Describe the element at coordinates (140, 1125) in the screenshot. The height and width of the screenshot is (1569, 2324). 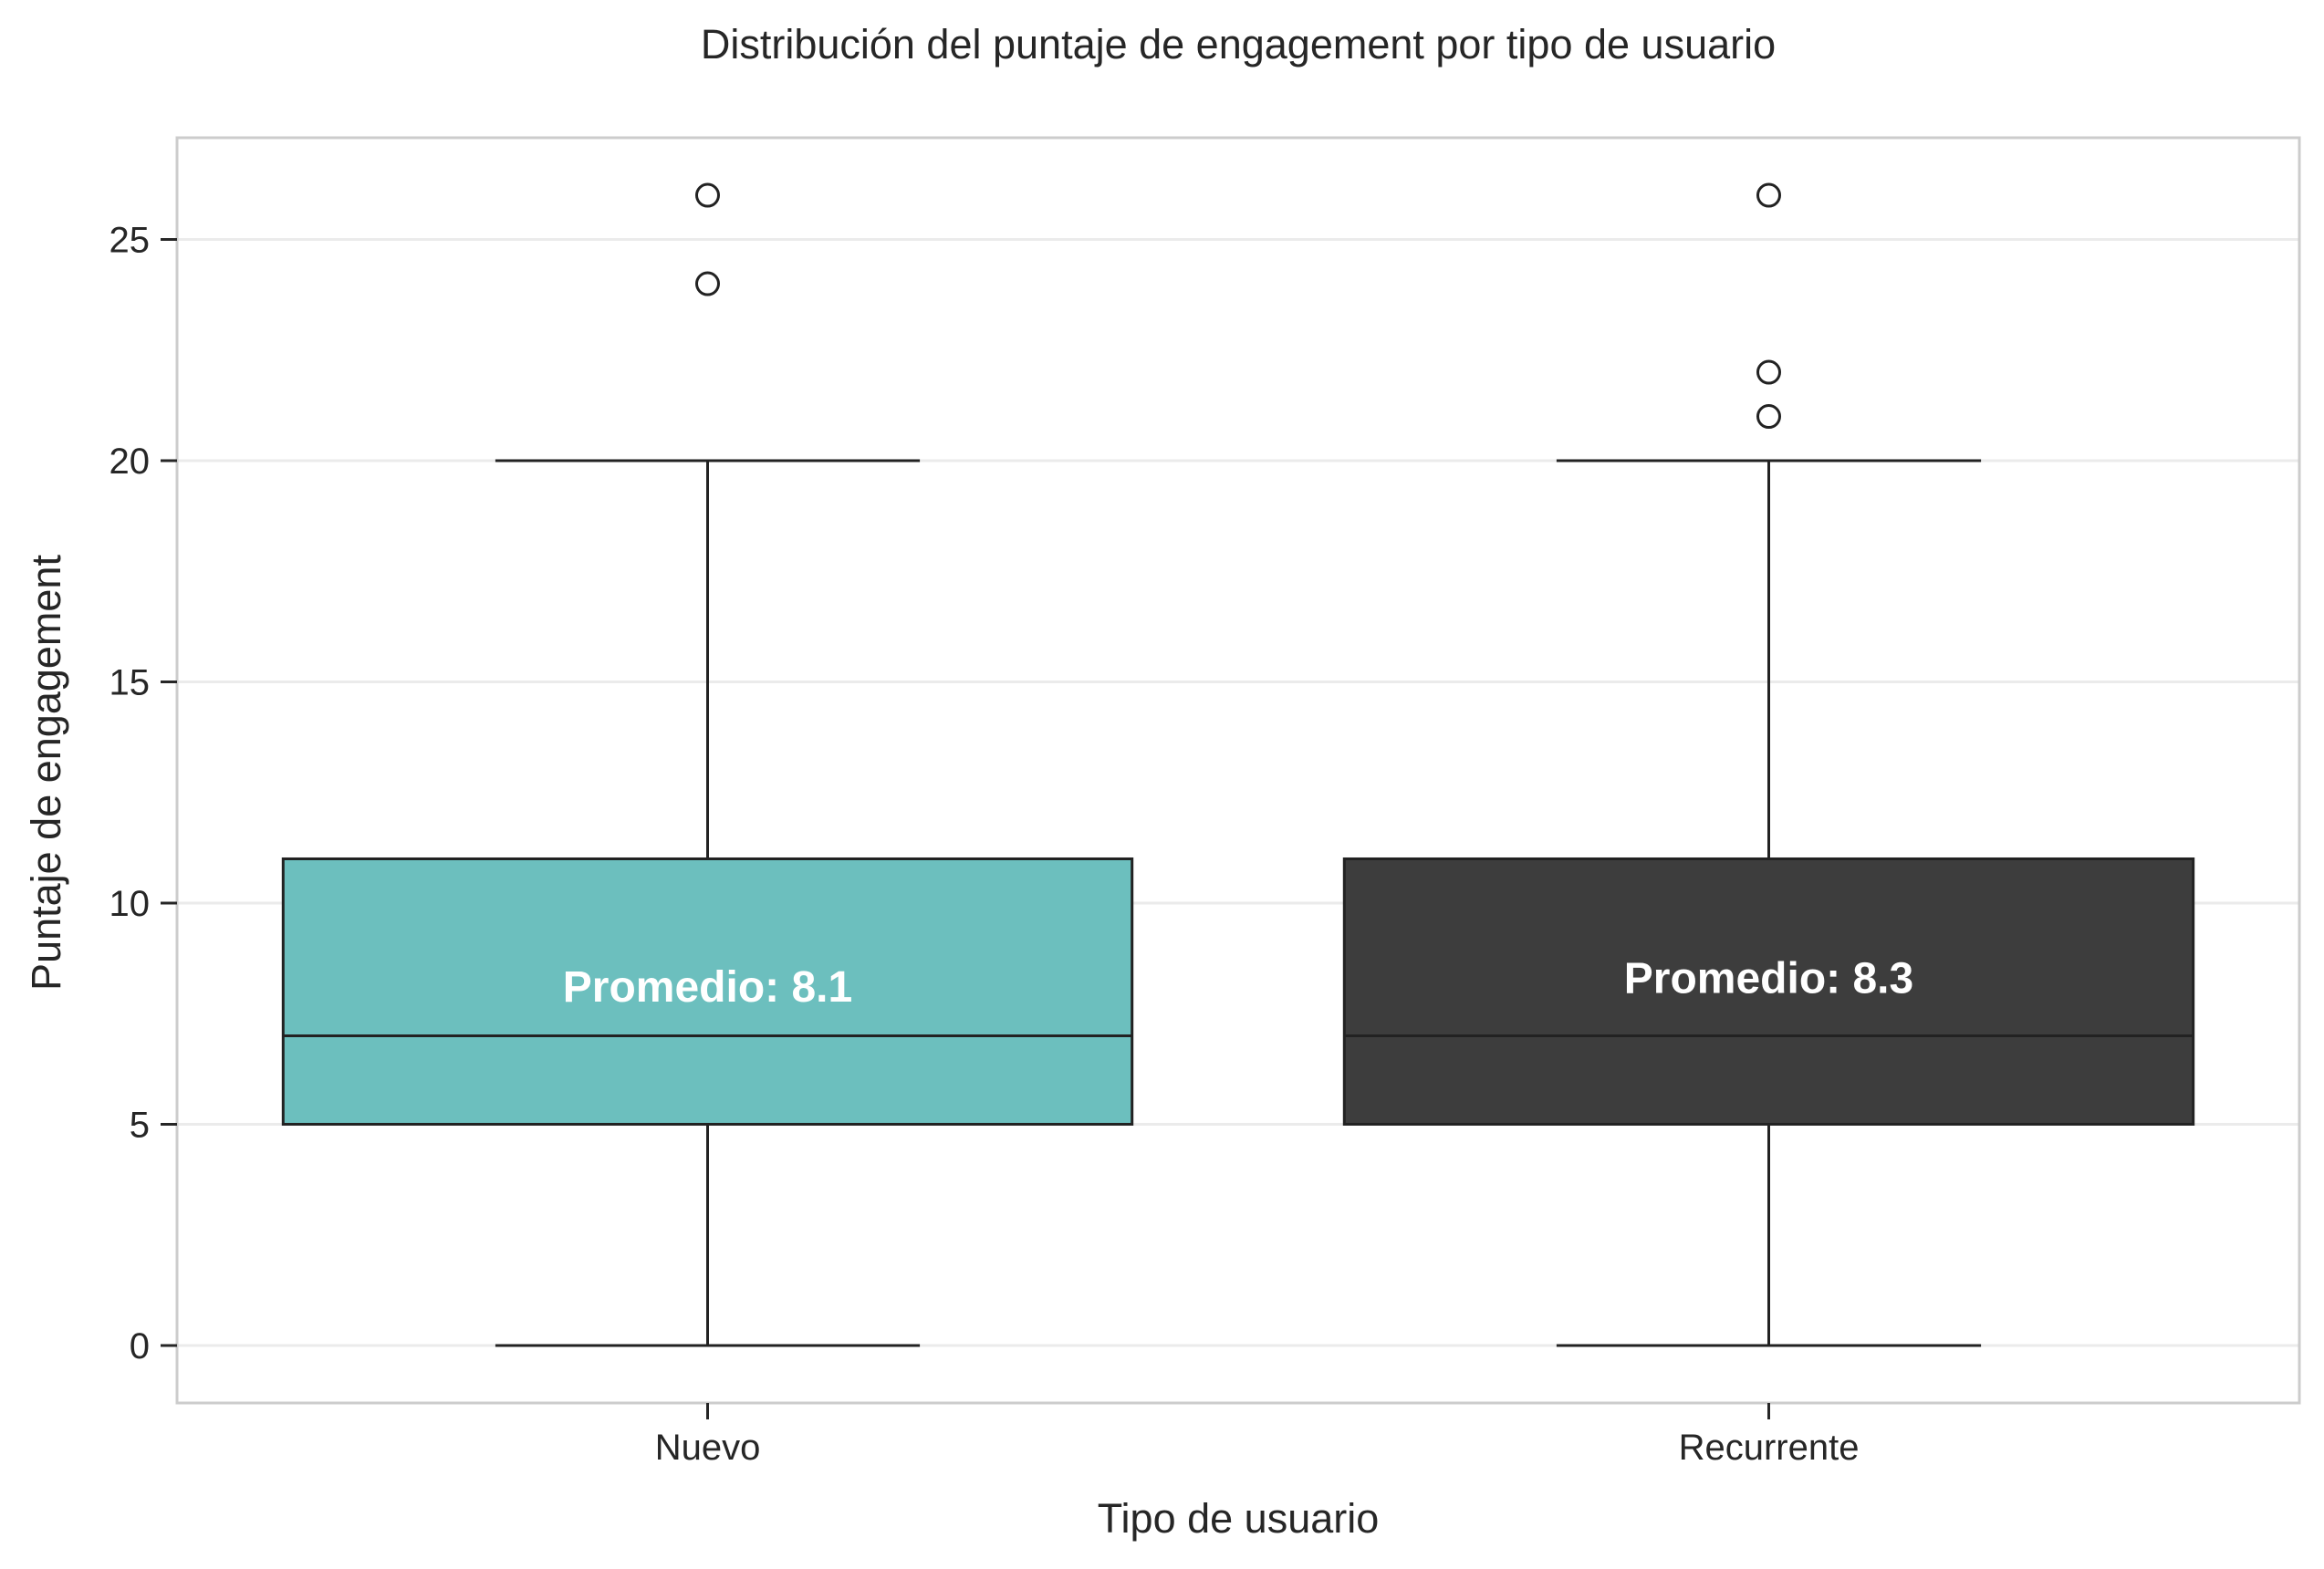
I see `y-tick-label: 5` at that location.